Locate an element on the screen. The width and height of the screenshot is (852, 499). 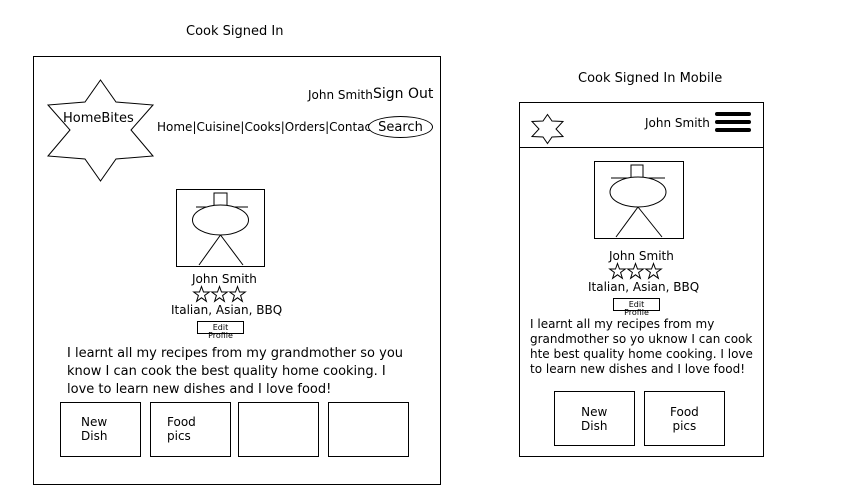
star-logo-icon is located at coordinates (547, 129).